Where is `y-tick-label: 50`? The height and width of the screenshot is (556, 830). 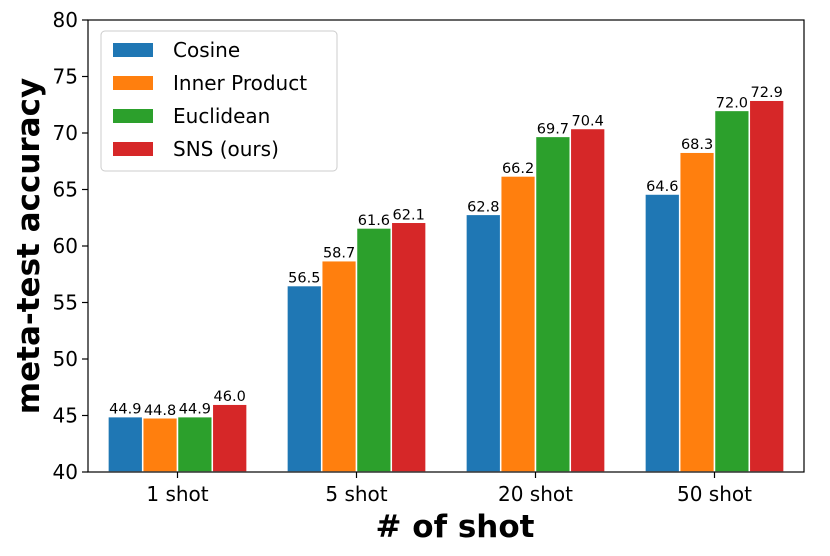
y-tick-label: 50 is located at coordinates (65, 359).